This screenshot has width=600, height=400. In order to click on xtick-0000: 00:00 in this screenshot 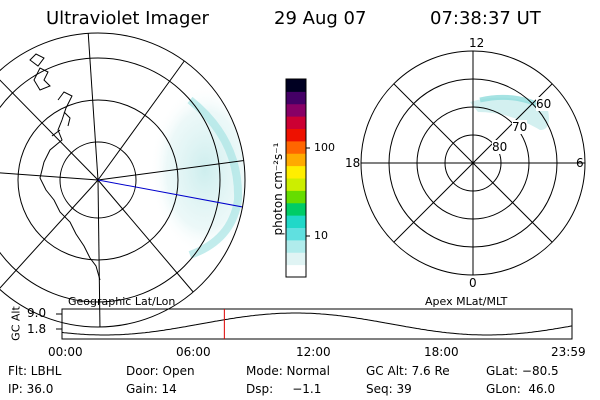, I will do `click(65, 352)`.